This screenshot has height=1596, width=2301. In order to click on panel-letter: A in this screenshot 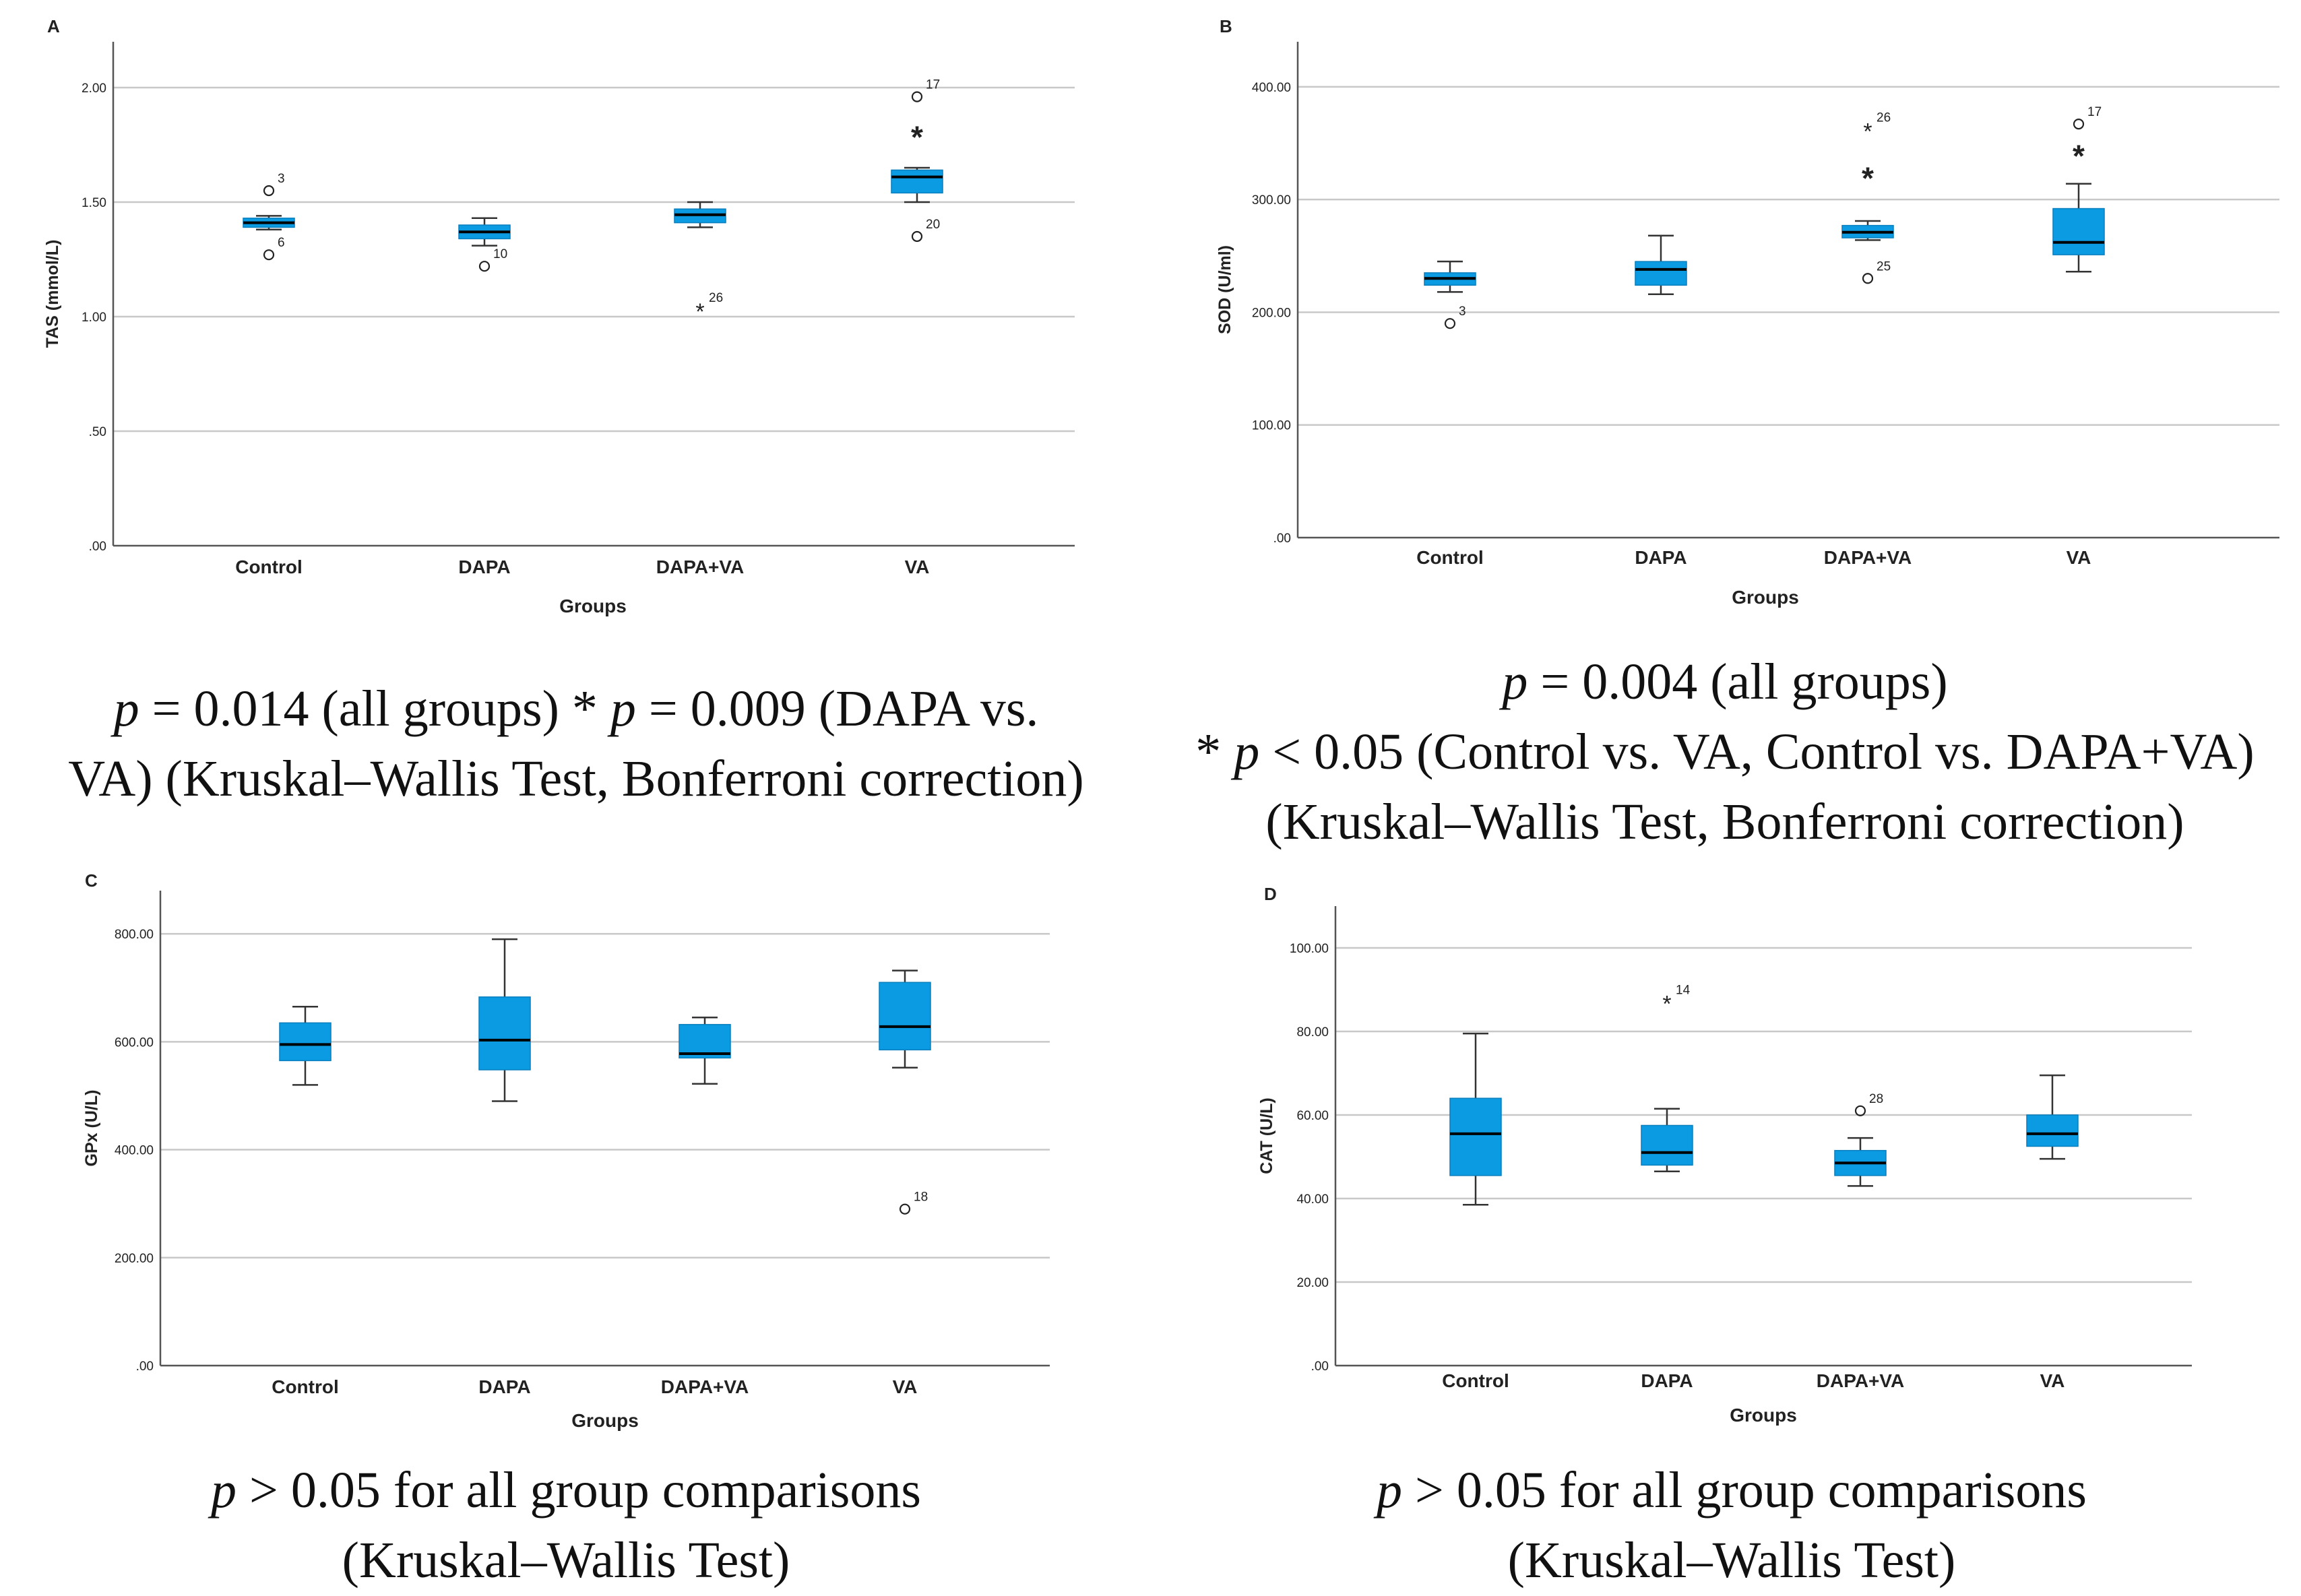, I will do `click(53, 26)`.